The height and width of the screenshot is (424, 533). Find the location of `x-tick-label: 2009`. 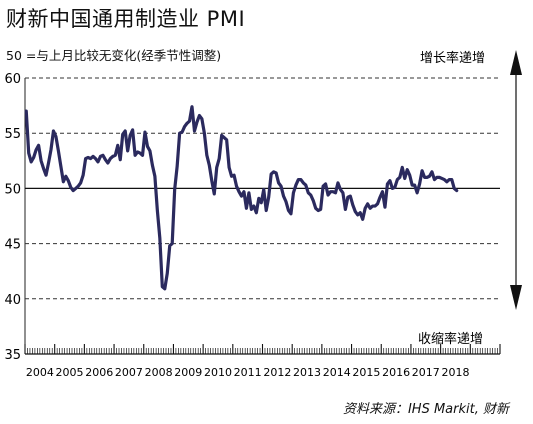

x-tick-label: 2009 is located at coordinates (188, 372).